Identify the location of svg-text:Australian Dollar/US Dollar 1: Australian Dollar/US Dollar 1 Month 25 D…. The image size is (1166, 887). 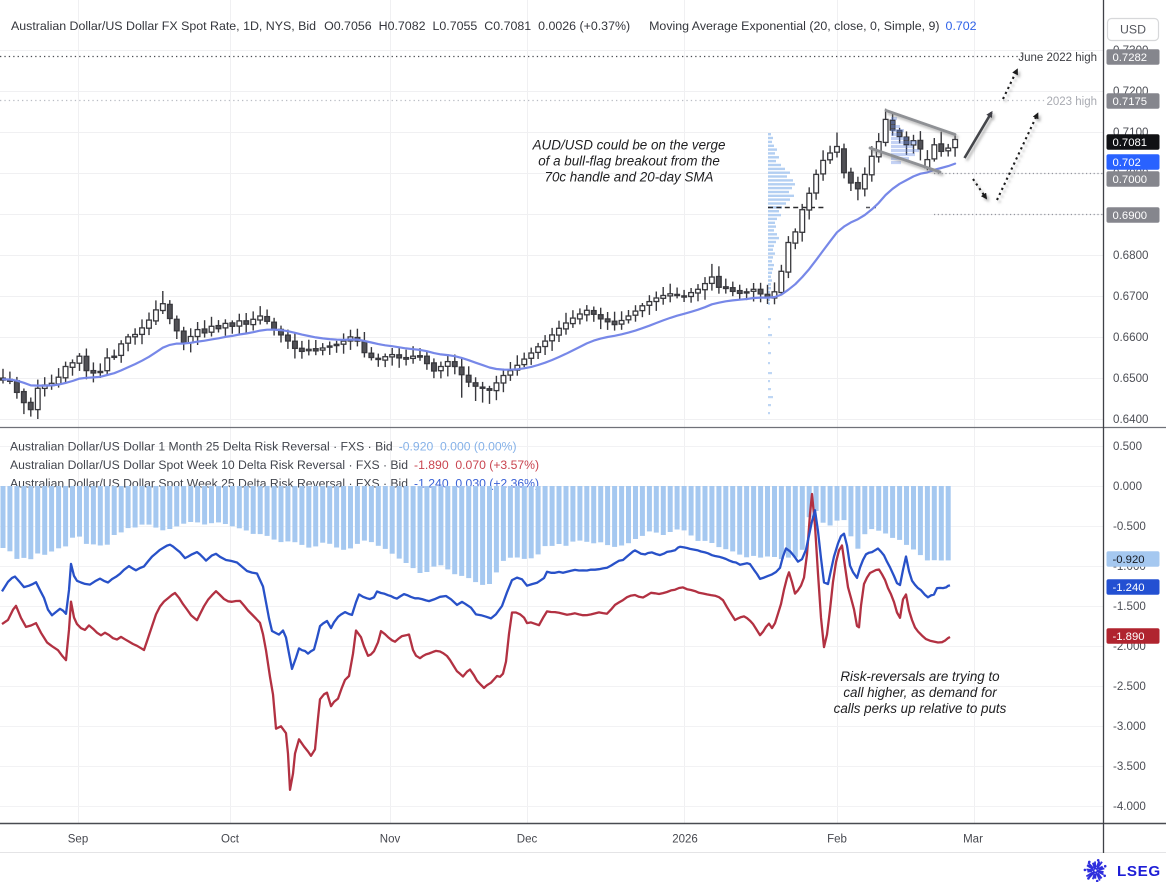
(263, 447).